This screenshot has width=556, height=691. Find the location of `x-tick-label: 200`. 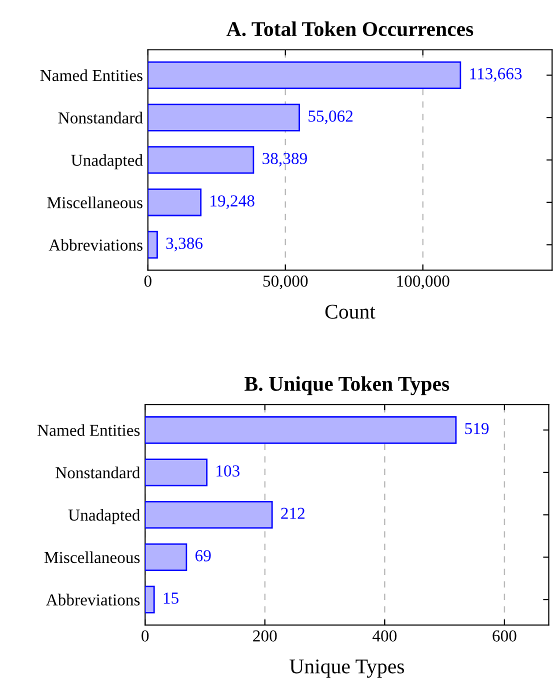

x-tick-label: 200 is located at coordinates (265, 636).